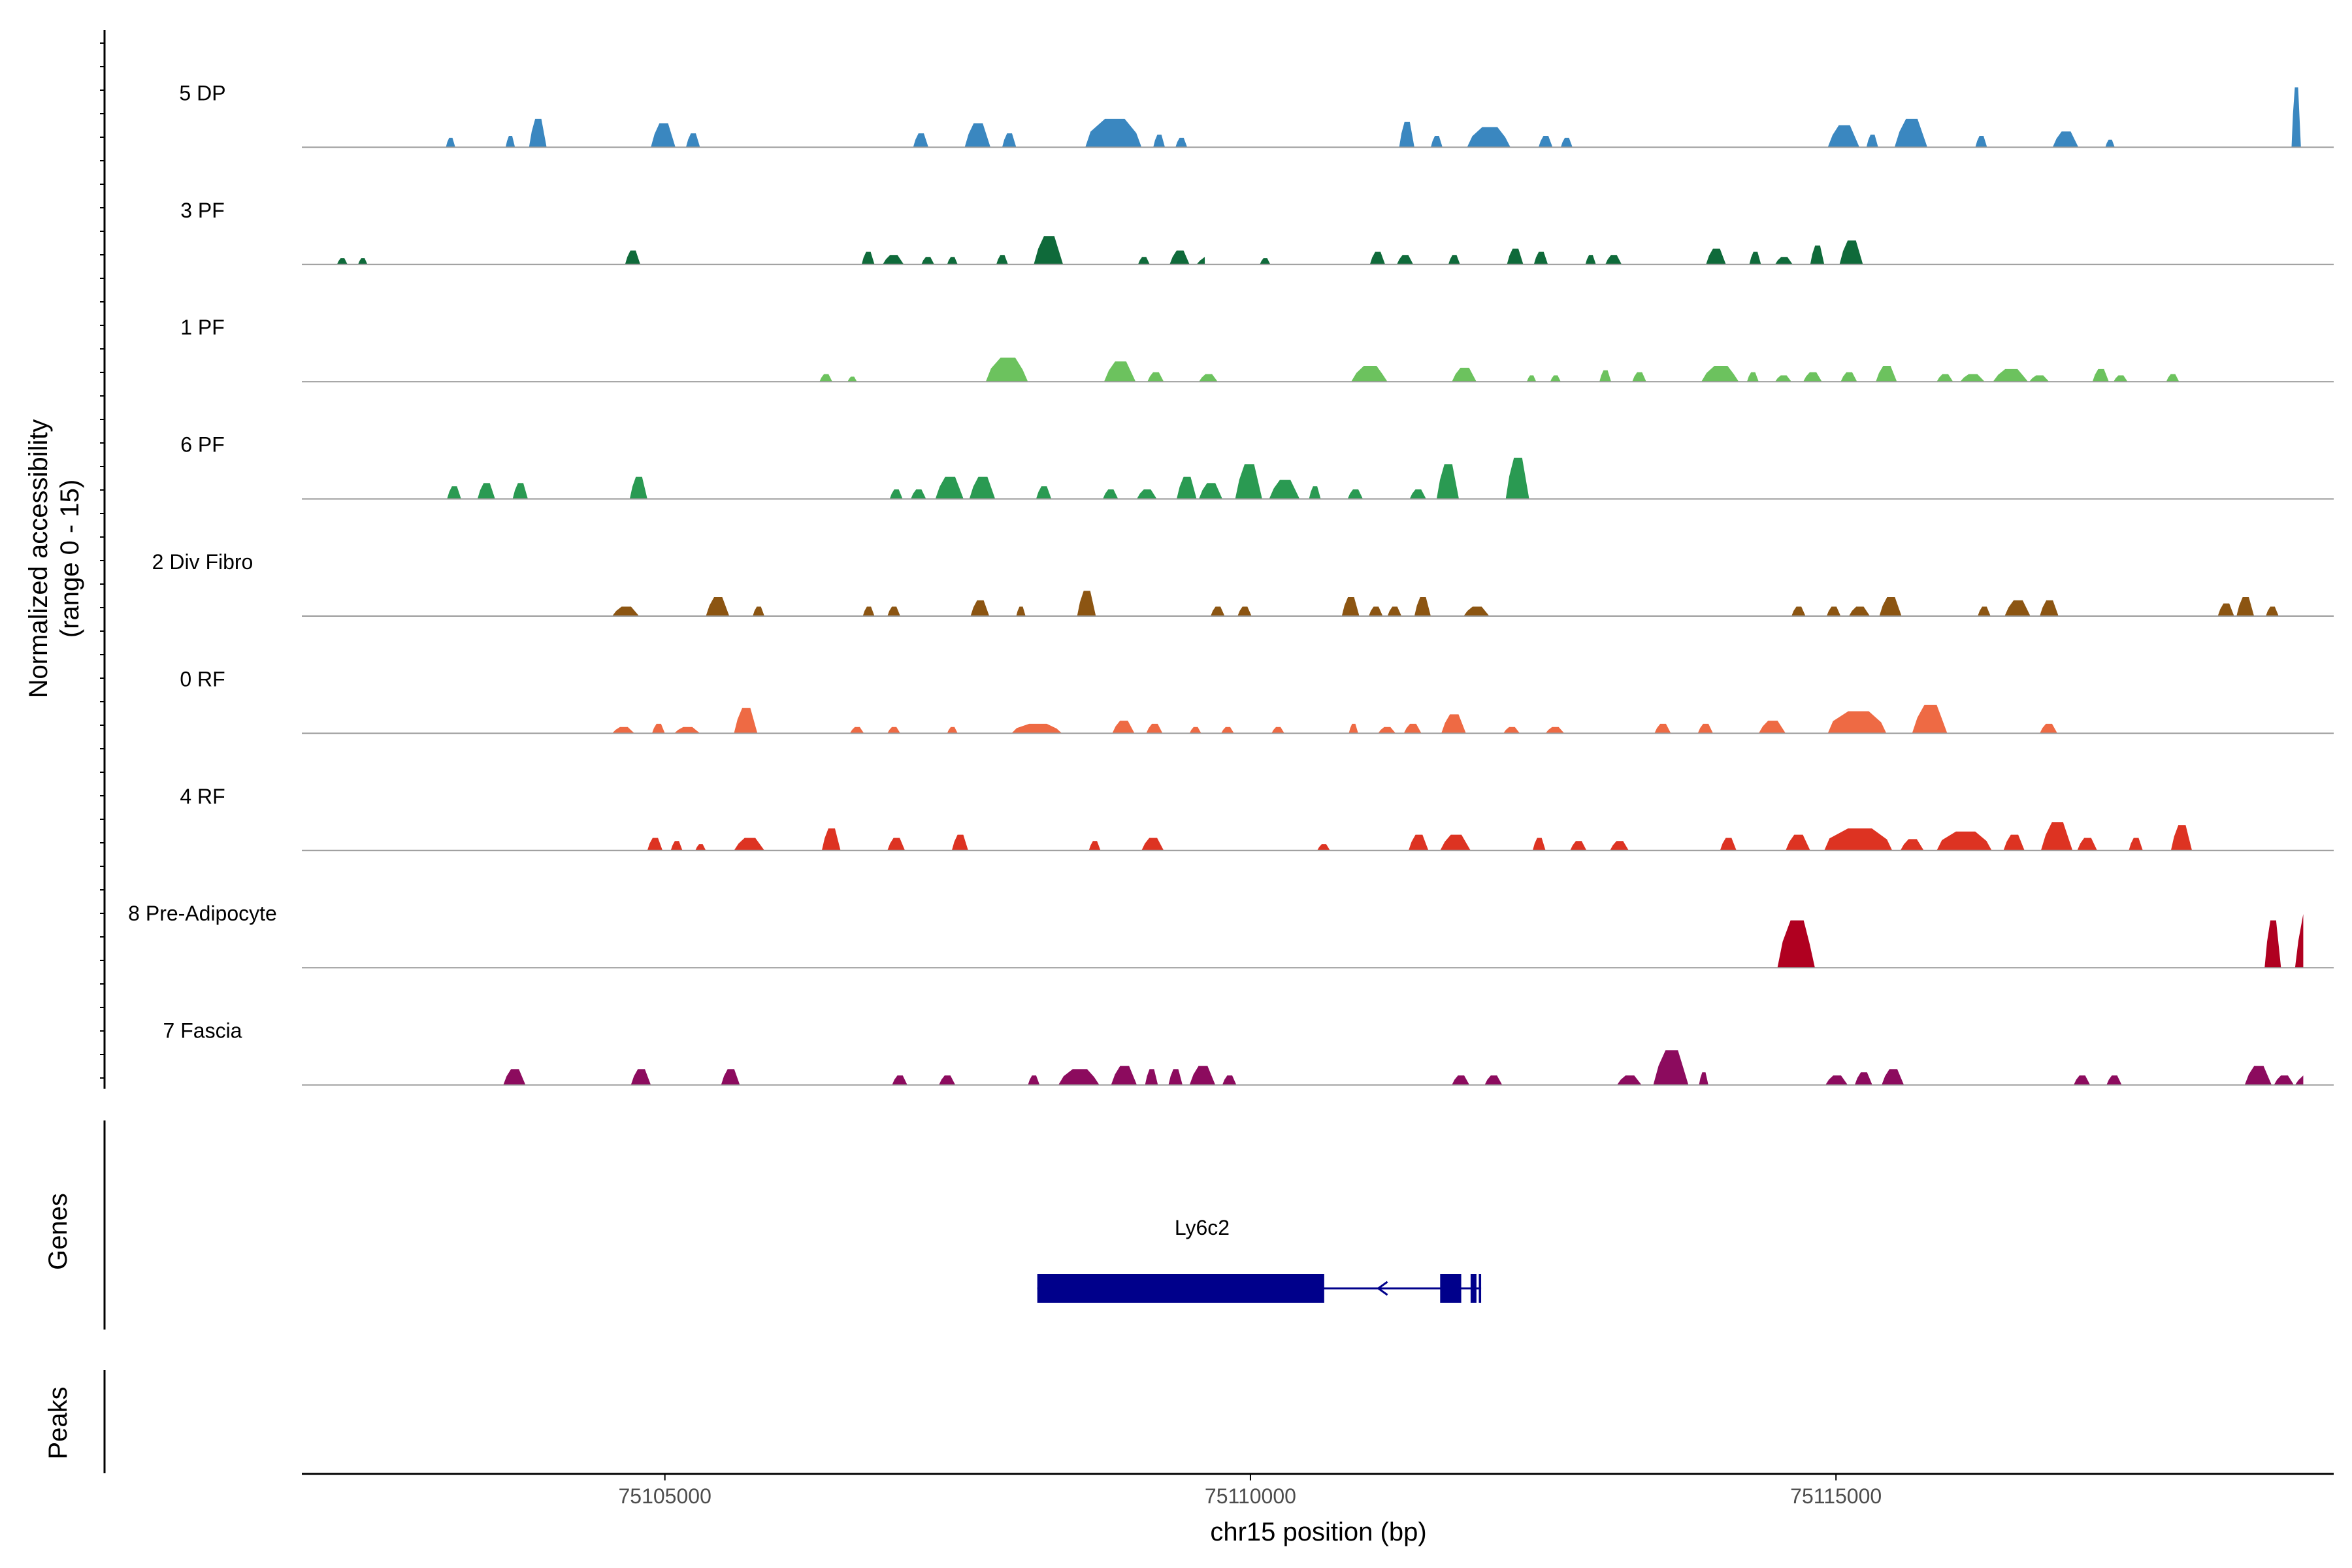 The image size is (2352, 1568). I want to click on y-axis-label: Normalized accessibility (range 0 - 15), so click(54, 558).